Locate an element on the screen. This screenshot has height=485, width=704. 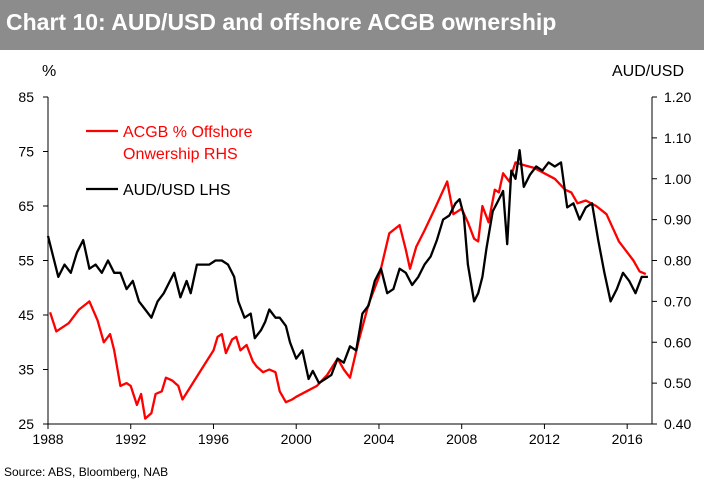
y-right-tick-label: 1.00 is located at coordinates (677, 179).